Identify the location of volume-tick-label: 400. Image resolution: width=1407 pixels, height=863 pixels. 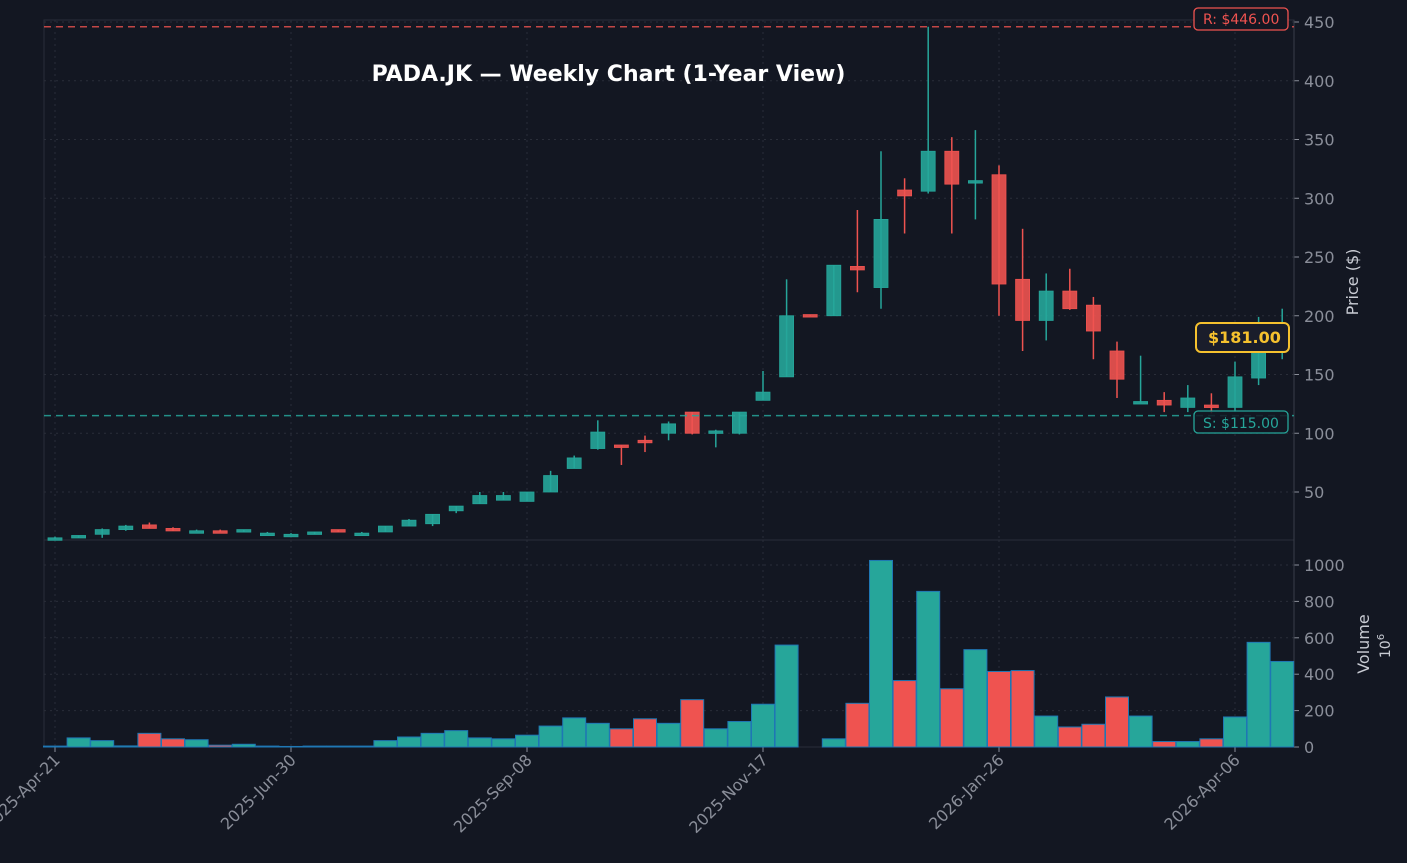
(1319, 674).